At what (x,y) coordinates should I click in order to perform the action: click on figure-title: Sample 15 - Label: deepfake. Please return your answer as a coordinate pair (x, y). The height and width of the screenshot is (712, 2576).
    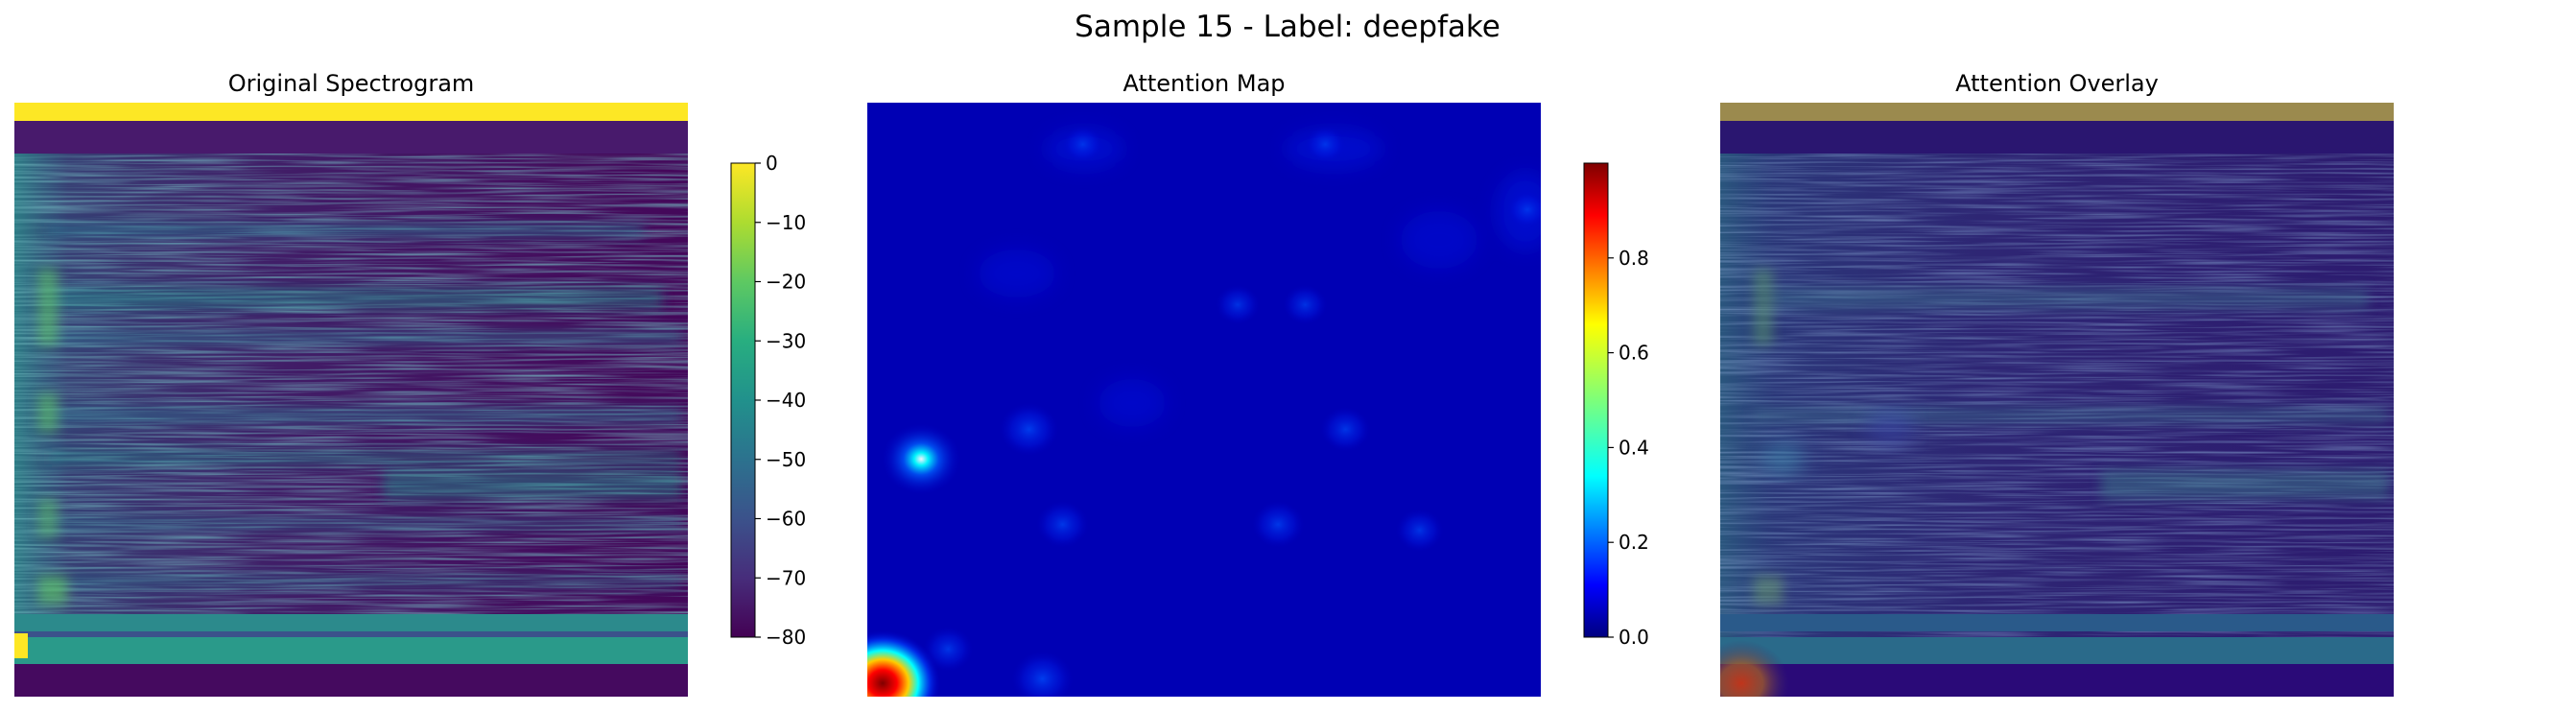
    Looking at the image, I should click on (1288, 27).